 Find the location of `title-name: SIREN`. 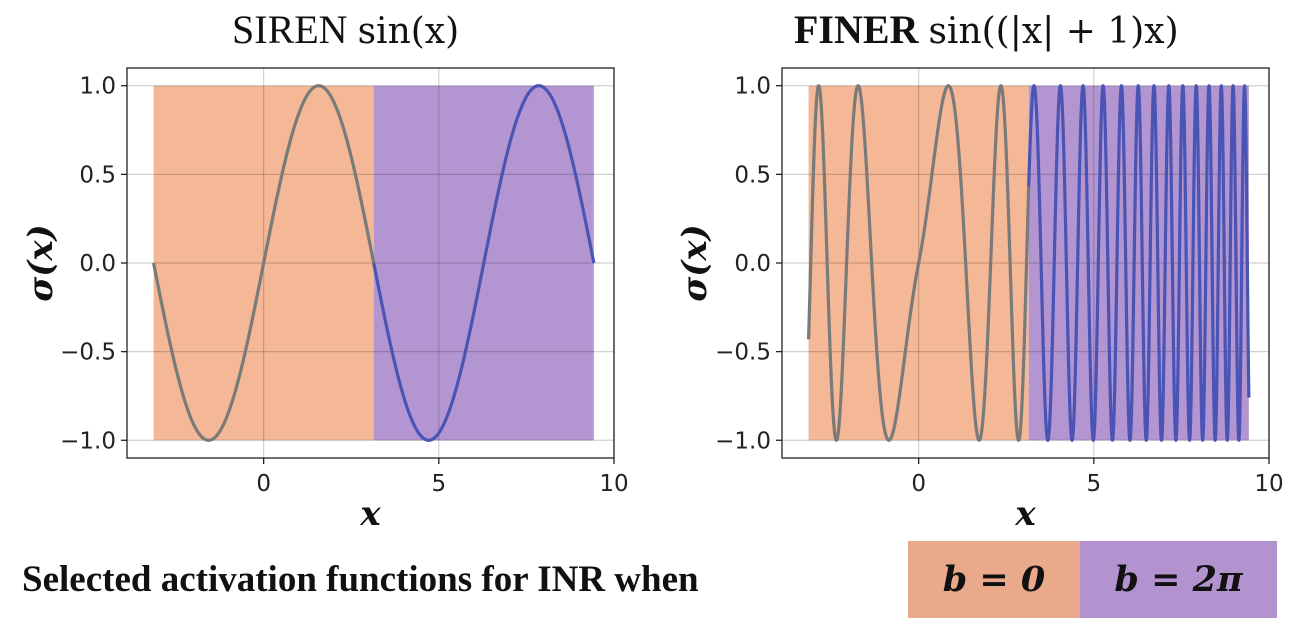

title-name: SIREN is located at coordinates (290, 29).